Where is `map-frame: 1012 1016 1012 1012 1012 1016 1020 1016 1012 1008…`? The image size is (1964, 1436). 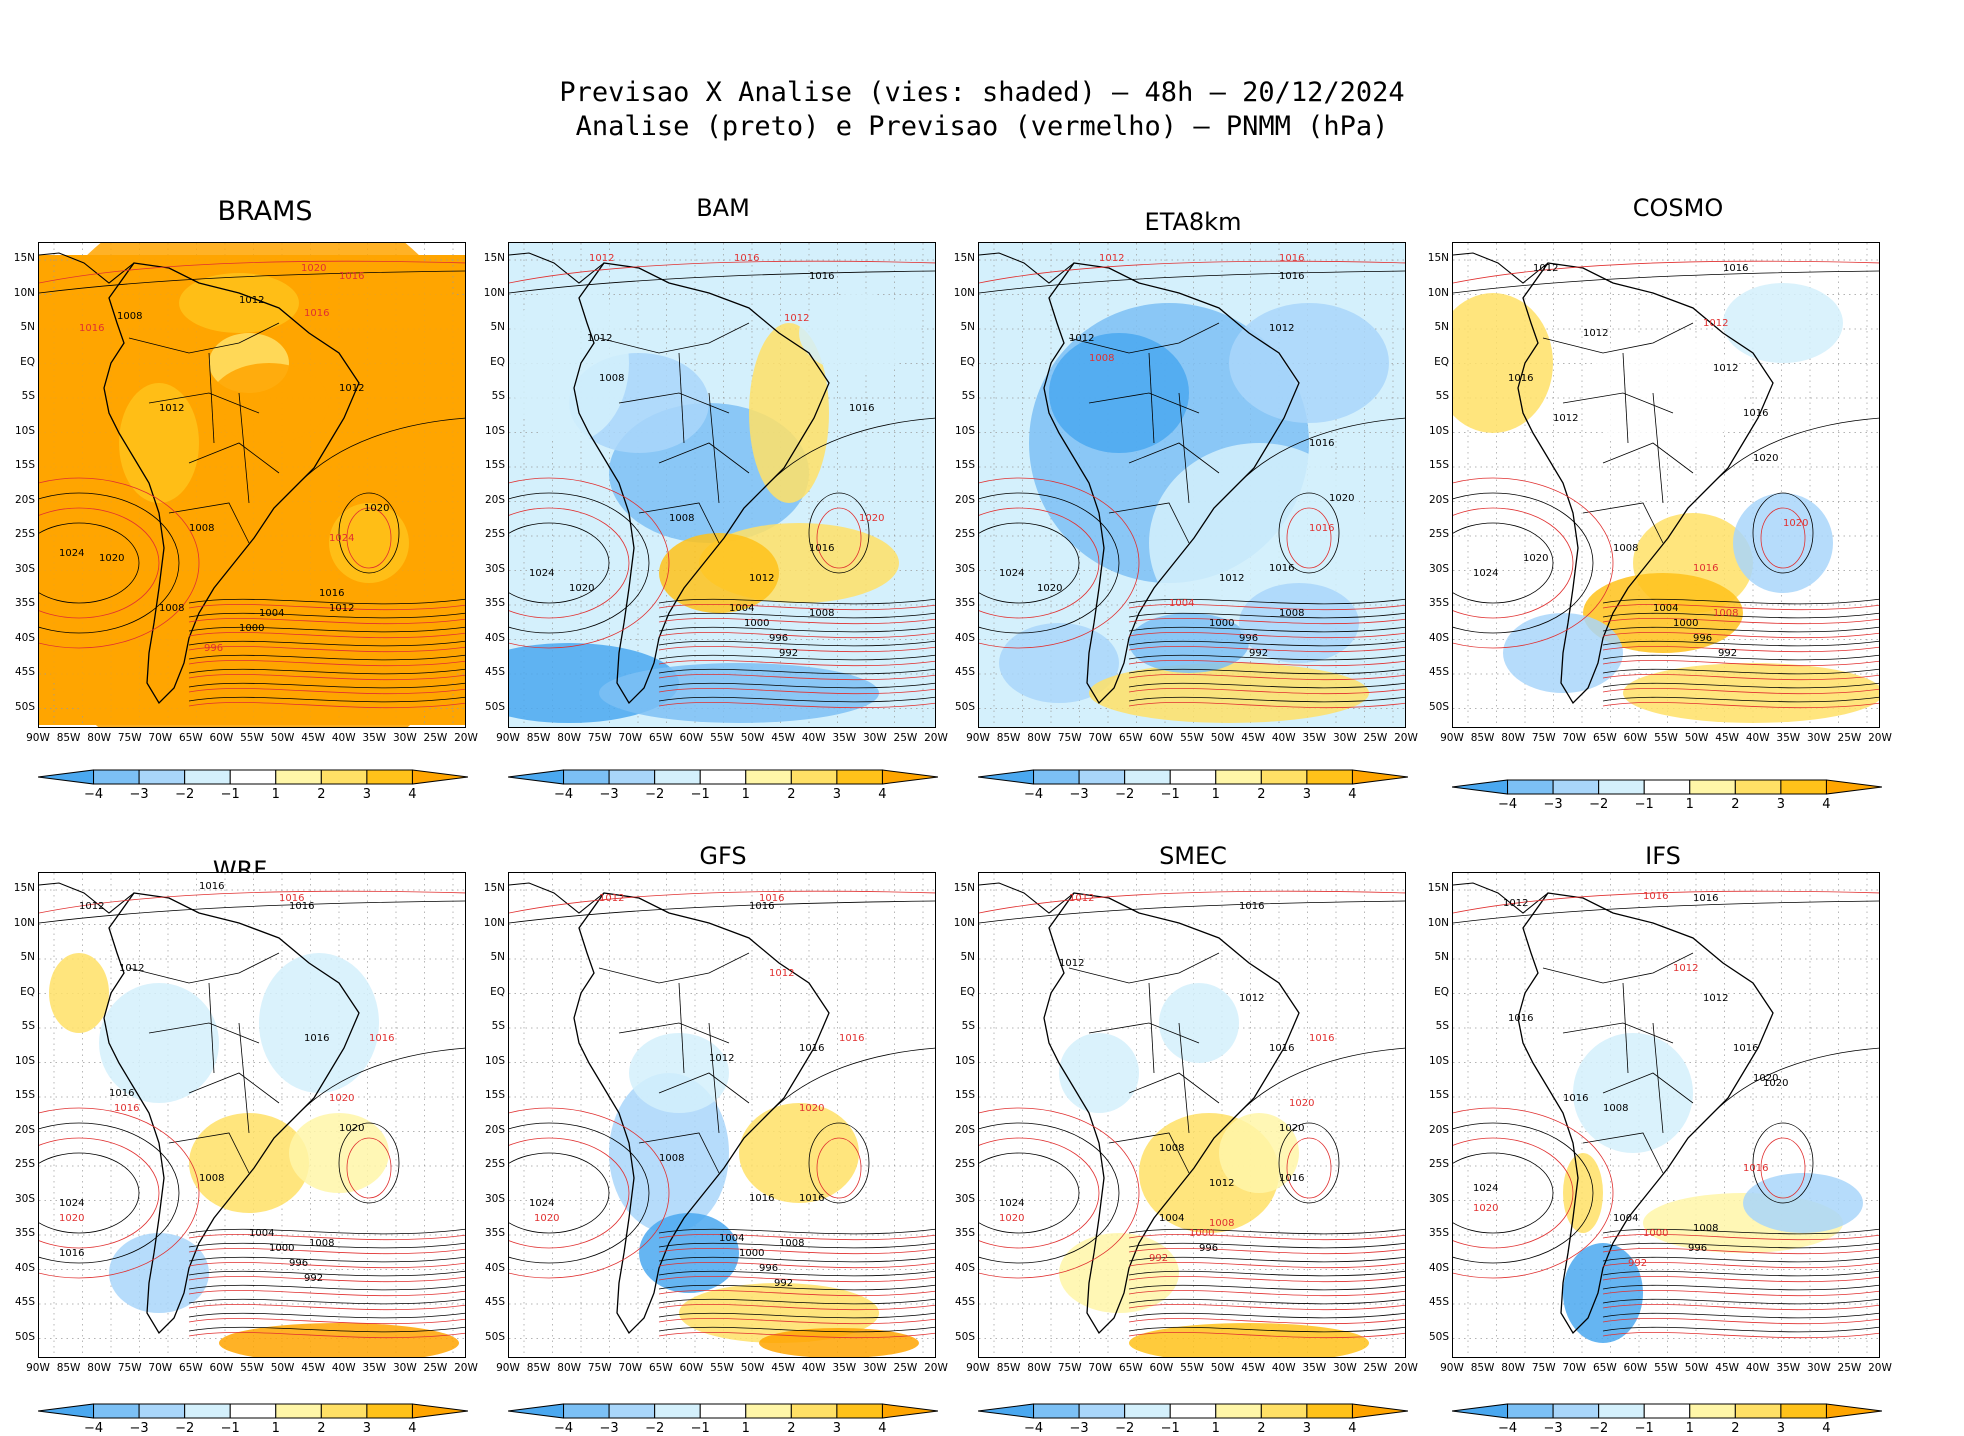 map-frame: 1012 1016 1012 1012 1012 1016 1020 1016 1012 1008… is located at coordinates (1666, 485).